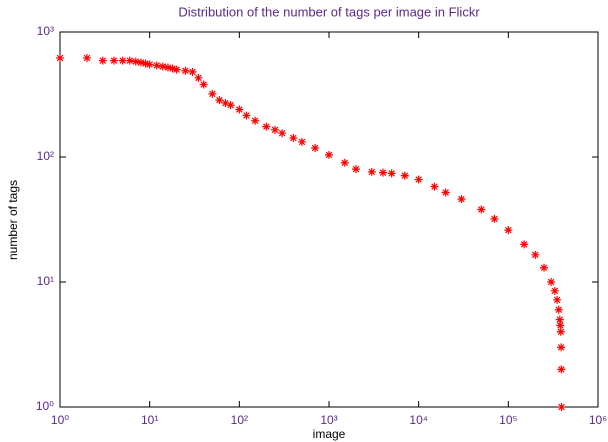  What do you see at coordinates (329, 434) in the screenshot?
I see `x-axis-label: image` at bounding box center [329, 434].